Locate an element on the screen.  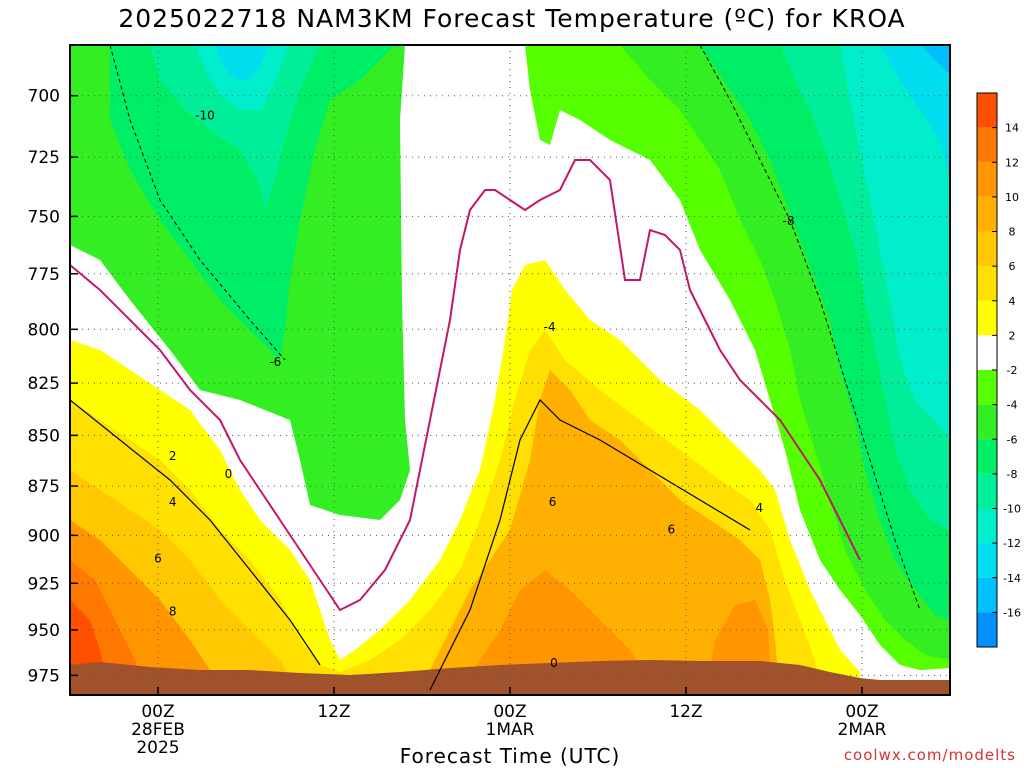
colorbar-label-12: -12 is located at coordinates (1012, 543).